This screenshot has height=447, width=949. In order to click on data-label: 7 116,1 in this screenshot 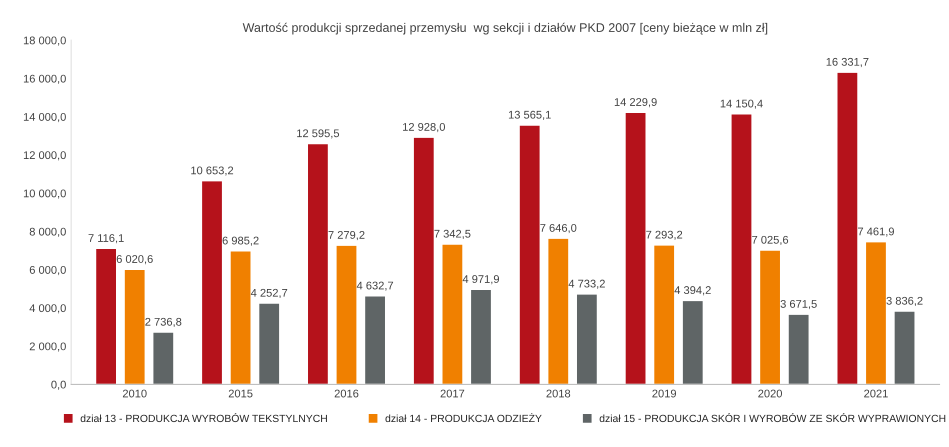, I will do `click(106, 239)`.